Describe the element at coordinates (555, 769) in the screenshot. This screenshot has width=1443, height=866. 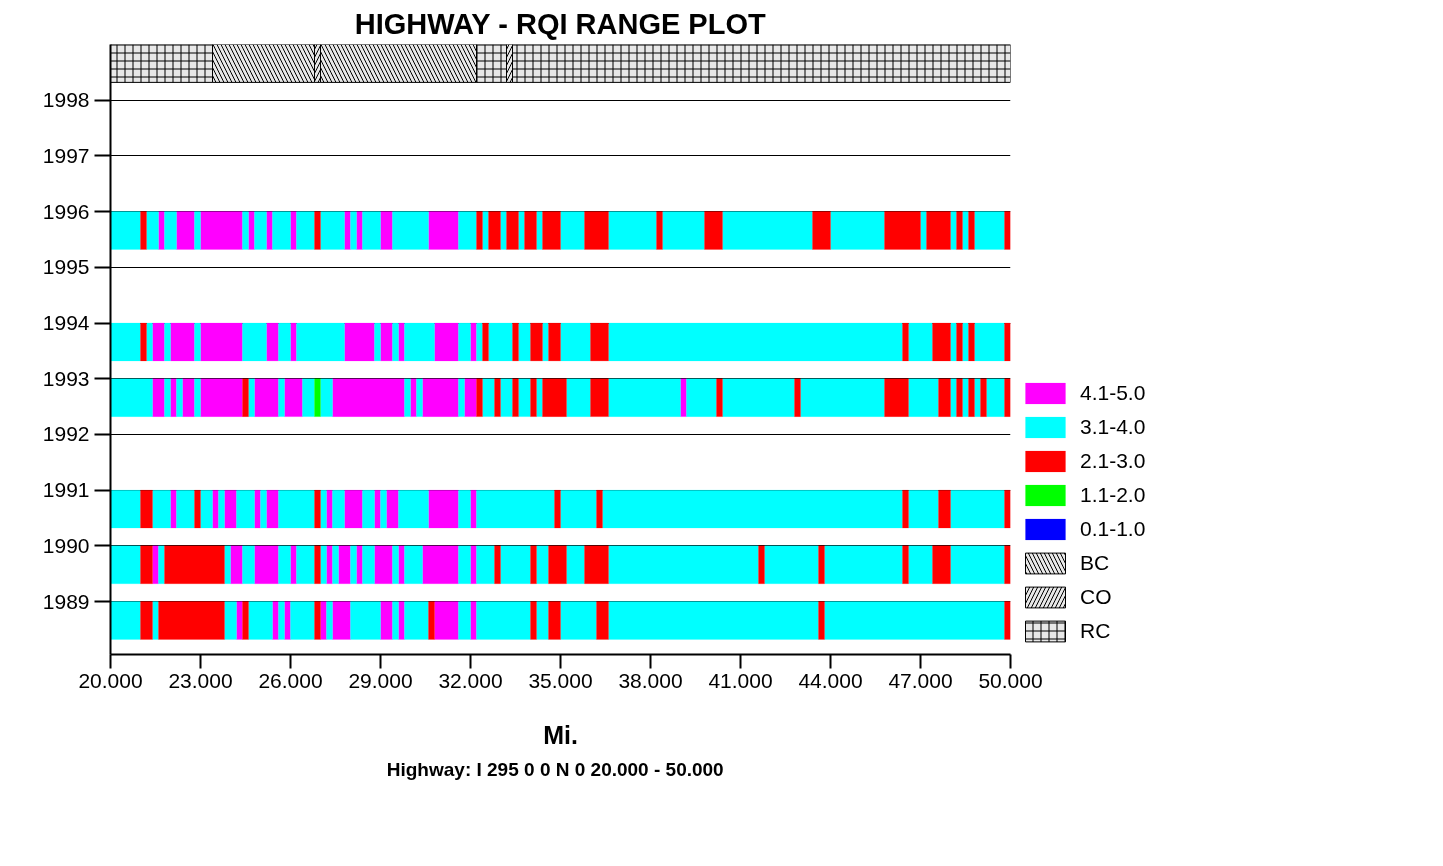
I see `text: Highway: I 295 0 0 N 0 20.000 - 50.000` at that location.